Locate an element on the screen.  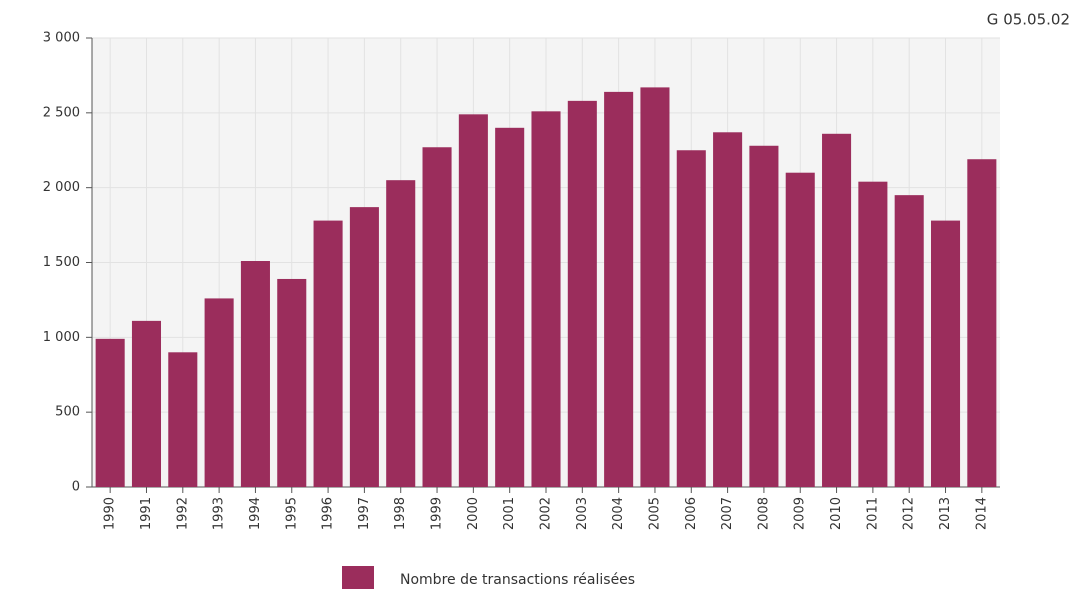
chart-annotation: G 05.05.02 is located at coordinates (1028, 20).